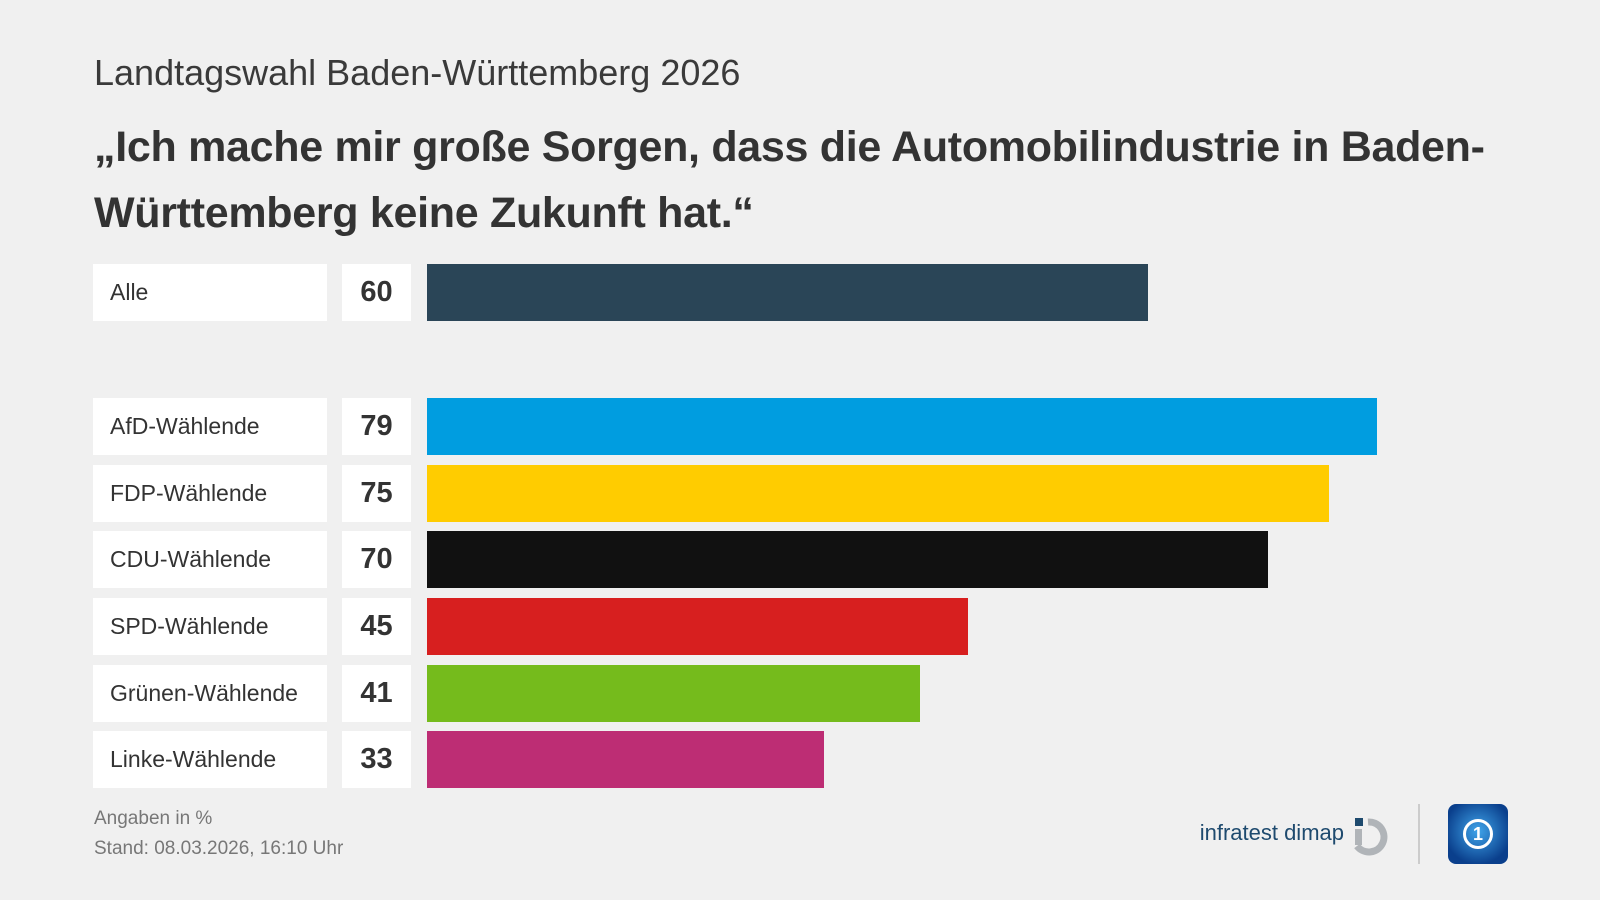 This screenshot has height=900, width=1600. What do you see at coordinates (376, 426) in the screenshot?
I see `value-label: 79` at bounding box center [376, 426].